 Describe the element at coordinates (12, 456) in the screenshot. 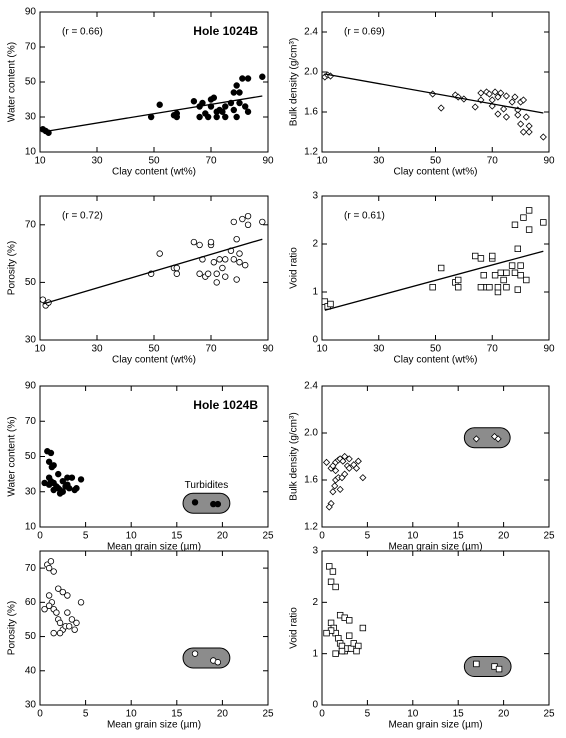

I see `y-axis-label: Water content (%)` at that location.